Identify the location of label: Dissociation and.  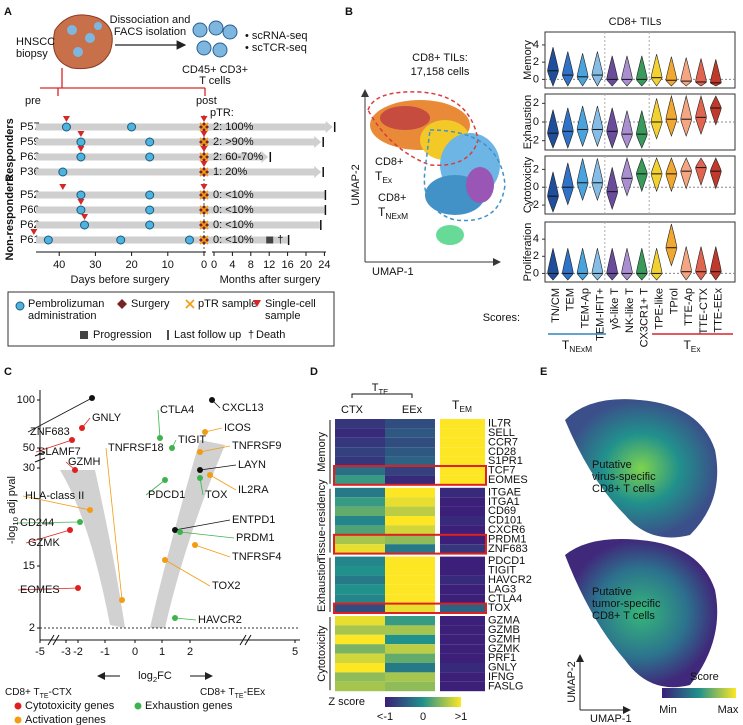
(150, 20).